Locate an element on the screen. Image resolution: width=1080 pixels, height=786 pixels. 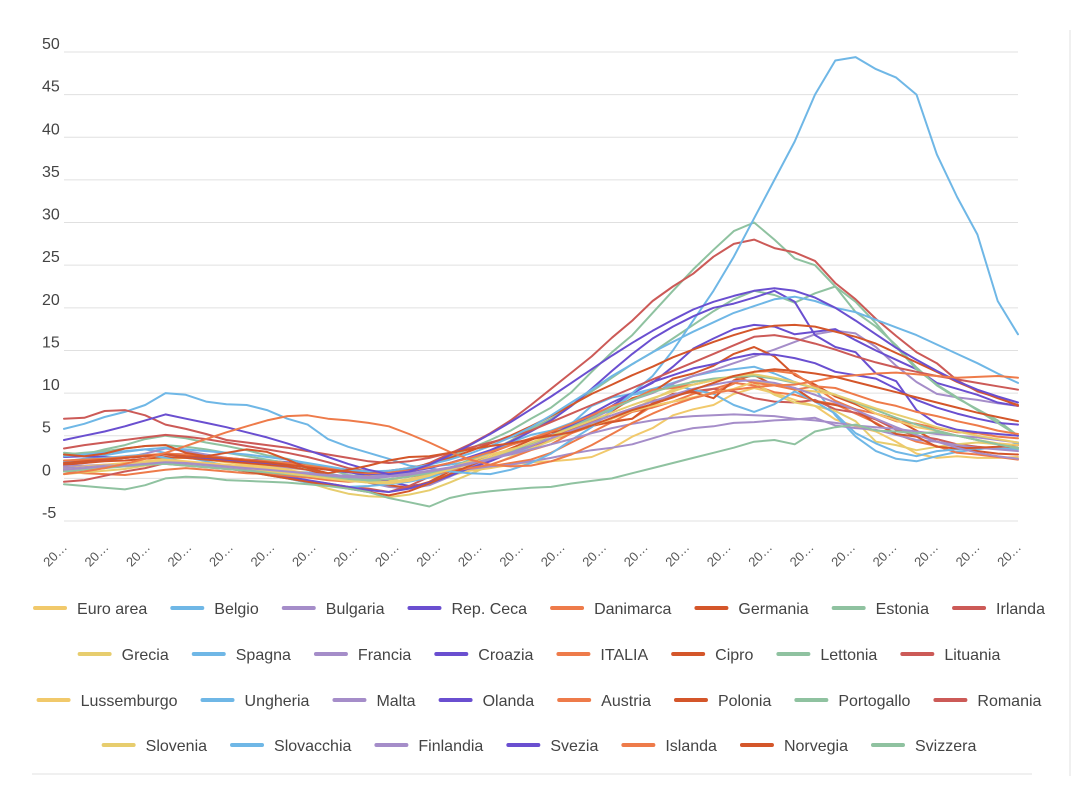
legend-item: Finlandia is located at coordinates (428, 746).